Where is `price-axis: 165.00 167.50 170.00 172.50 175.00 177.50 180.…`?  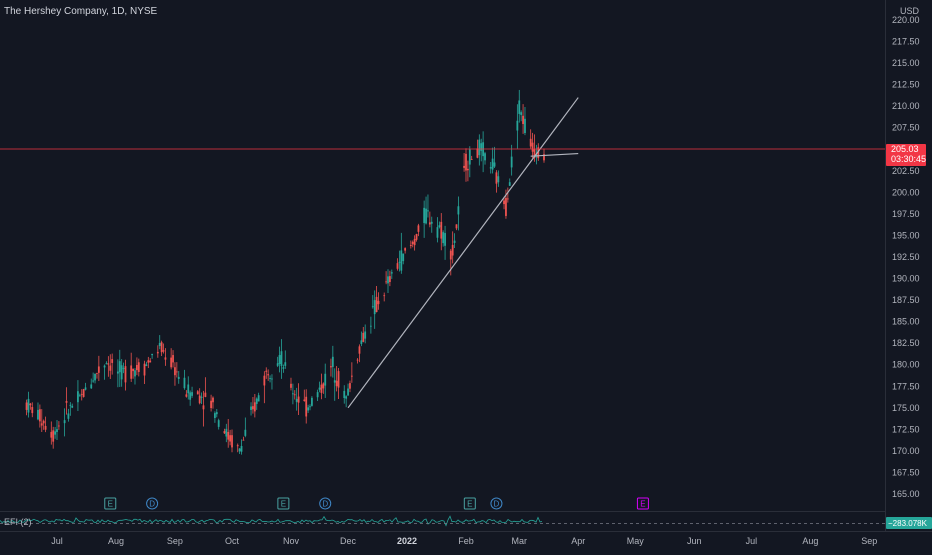 price-axis: 165.00 167.50 170.00 172.50 175.00 177.50 180.… is located at coordinates (906, 257).